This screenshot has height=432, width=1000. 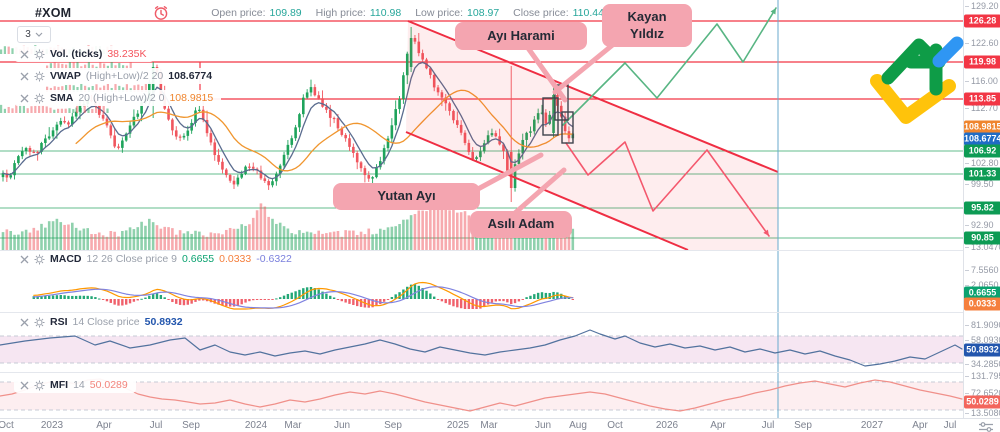 I want to click on alarm-clock-icon, so click(x=161, y=13).